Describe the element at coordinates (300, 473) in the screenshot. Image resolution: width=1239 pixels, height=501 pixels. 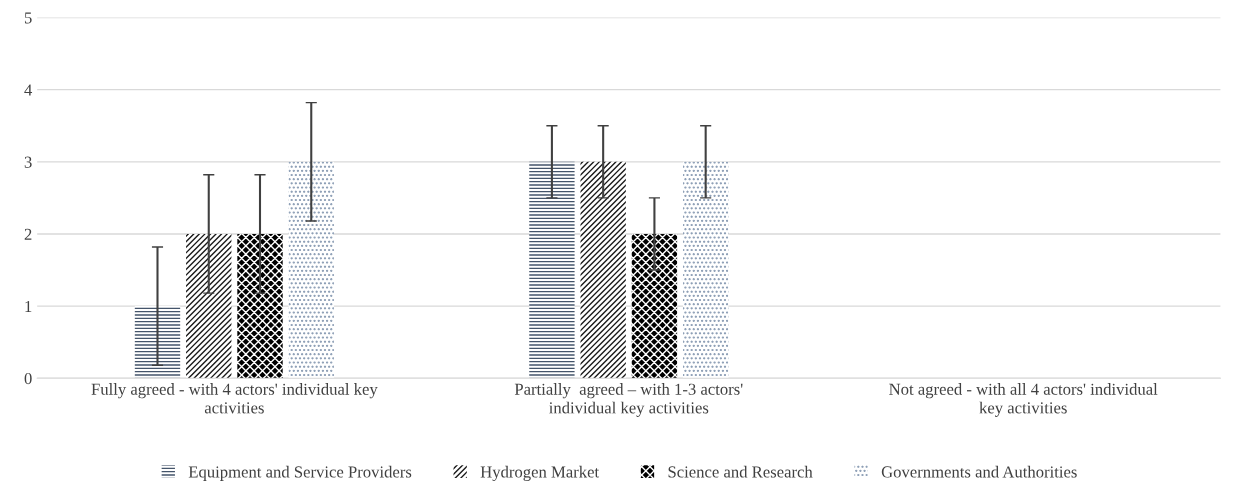
I see `legend-label: Equipment and Service Providers` at that location.